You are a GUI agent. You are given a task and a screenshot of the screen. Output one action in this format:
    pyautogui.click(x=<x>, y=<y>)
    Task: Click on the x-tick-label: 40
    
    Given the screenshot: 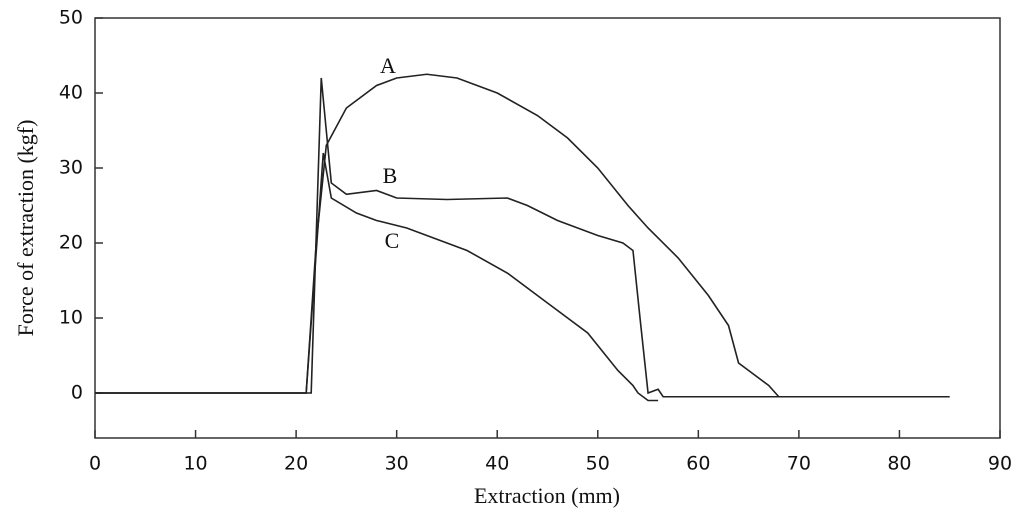 What is the action you would take?
    pyautogui.click(x=497, y=464)
    